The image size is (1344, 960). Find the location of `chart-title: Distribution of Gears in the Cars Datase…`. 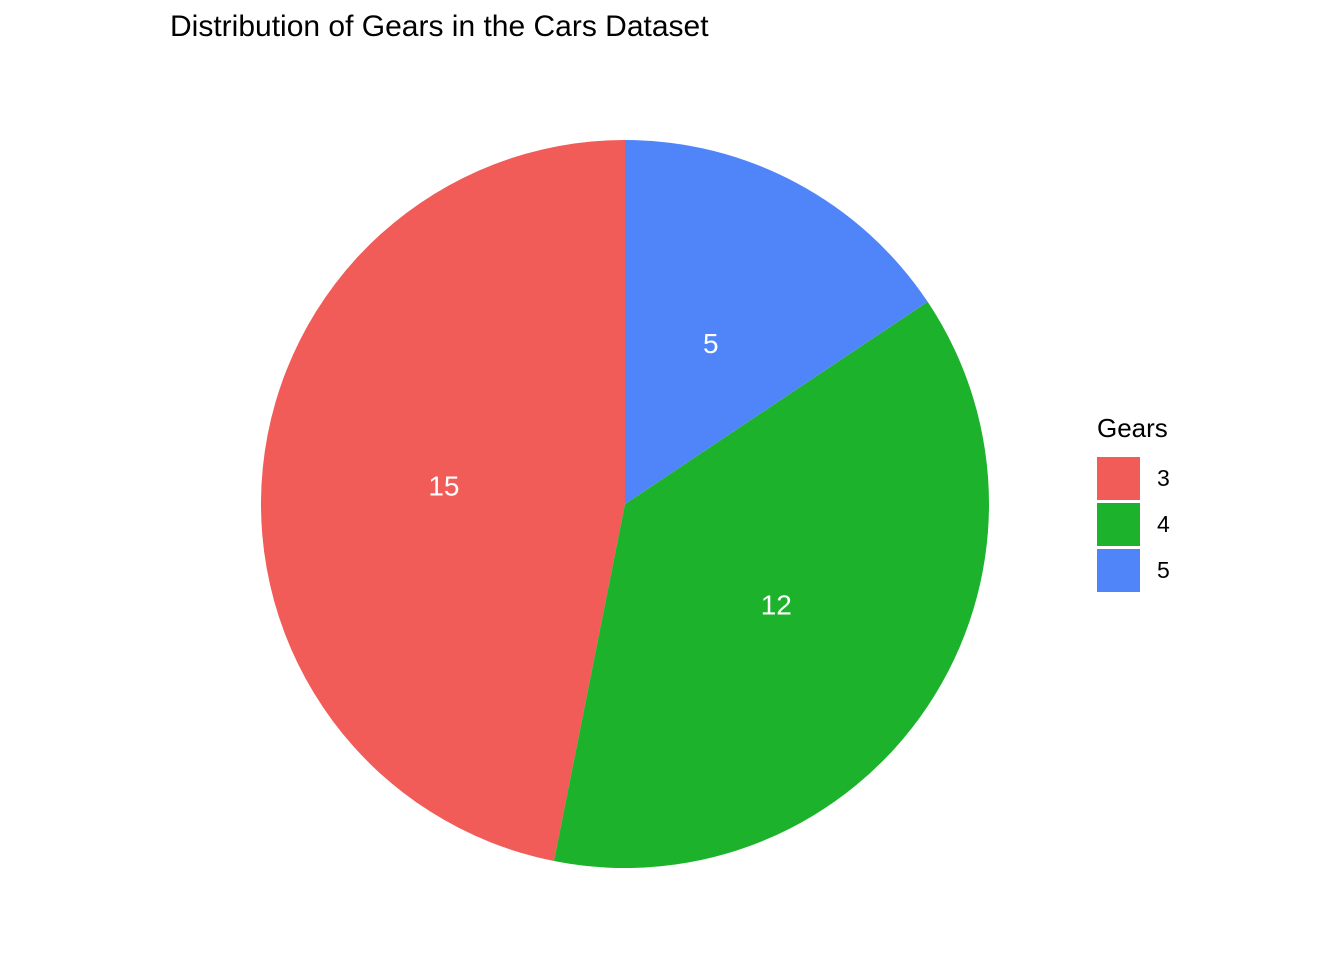

chart-title: Distribution of Gears in the Cars Datase… is located at coordinates (439, 26).